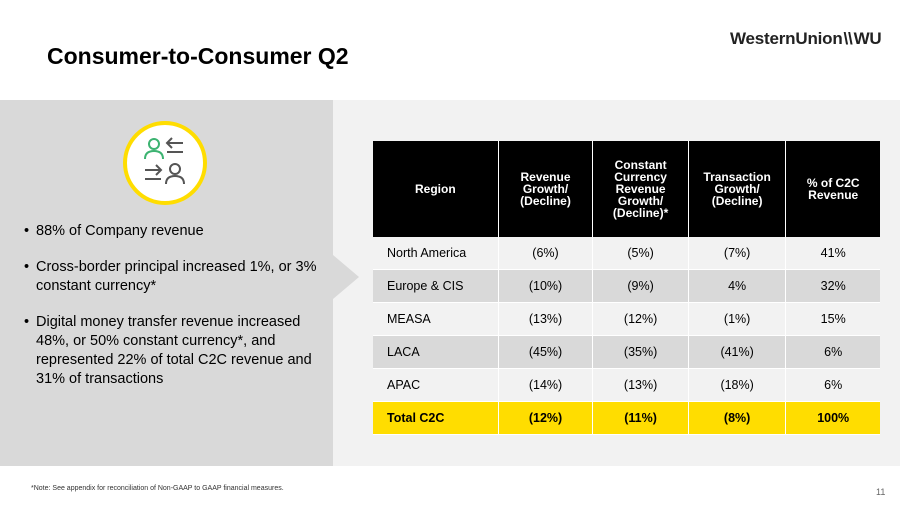 The width and height of the screenshot is (900, 506). I want to click on total-constant-currency-cell: (11%), so click(640, 418).